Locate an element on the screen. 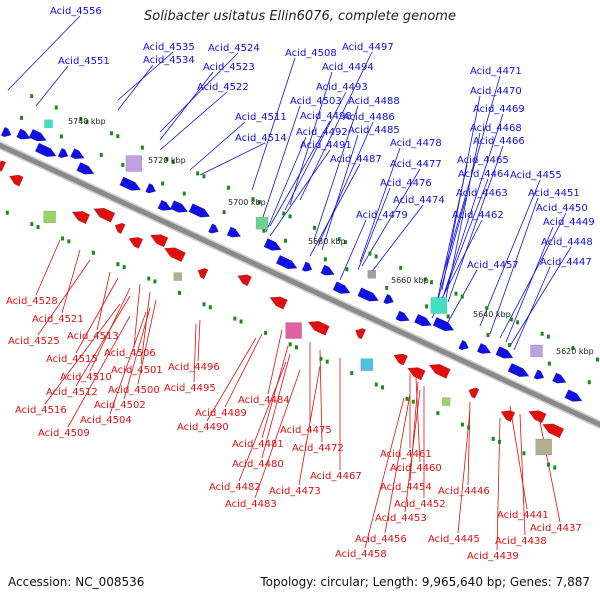 Image resolution: width=600 pixels, height=600 pixels. reverse-gene-label: Acid_4515 is located at coordinates (72, 359).